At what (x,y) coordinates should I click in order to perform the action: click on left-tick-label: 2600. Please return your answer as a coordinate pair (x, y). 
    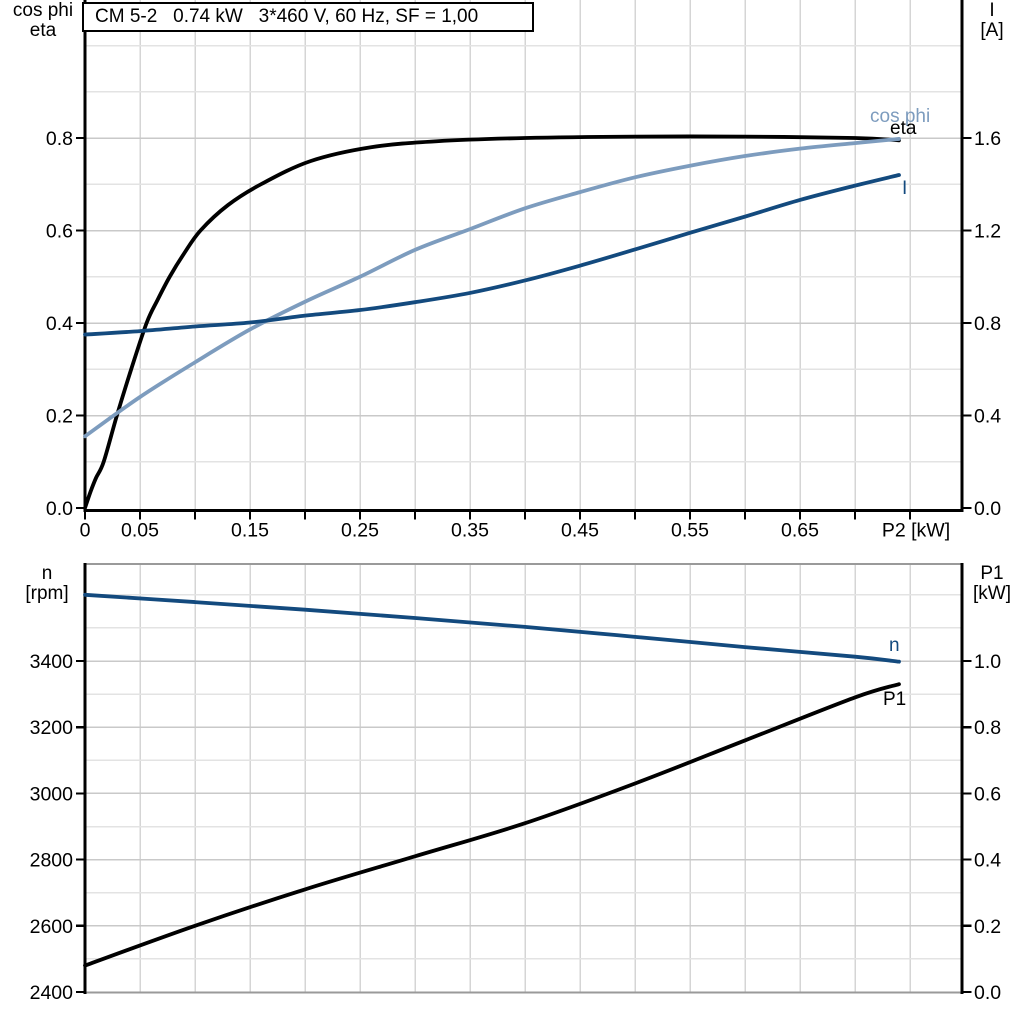
    Looking at the image, I should click on (52, 927).